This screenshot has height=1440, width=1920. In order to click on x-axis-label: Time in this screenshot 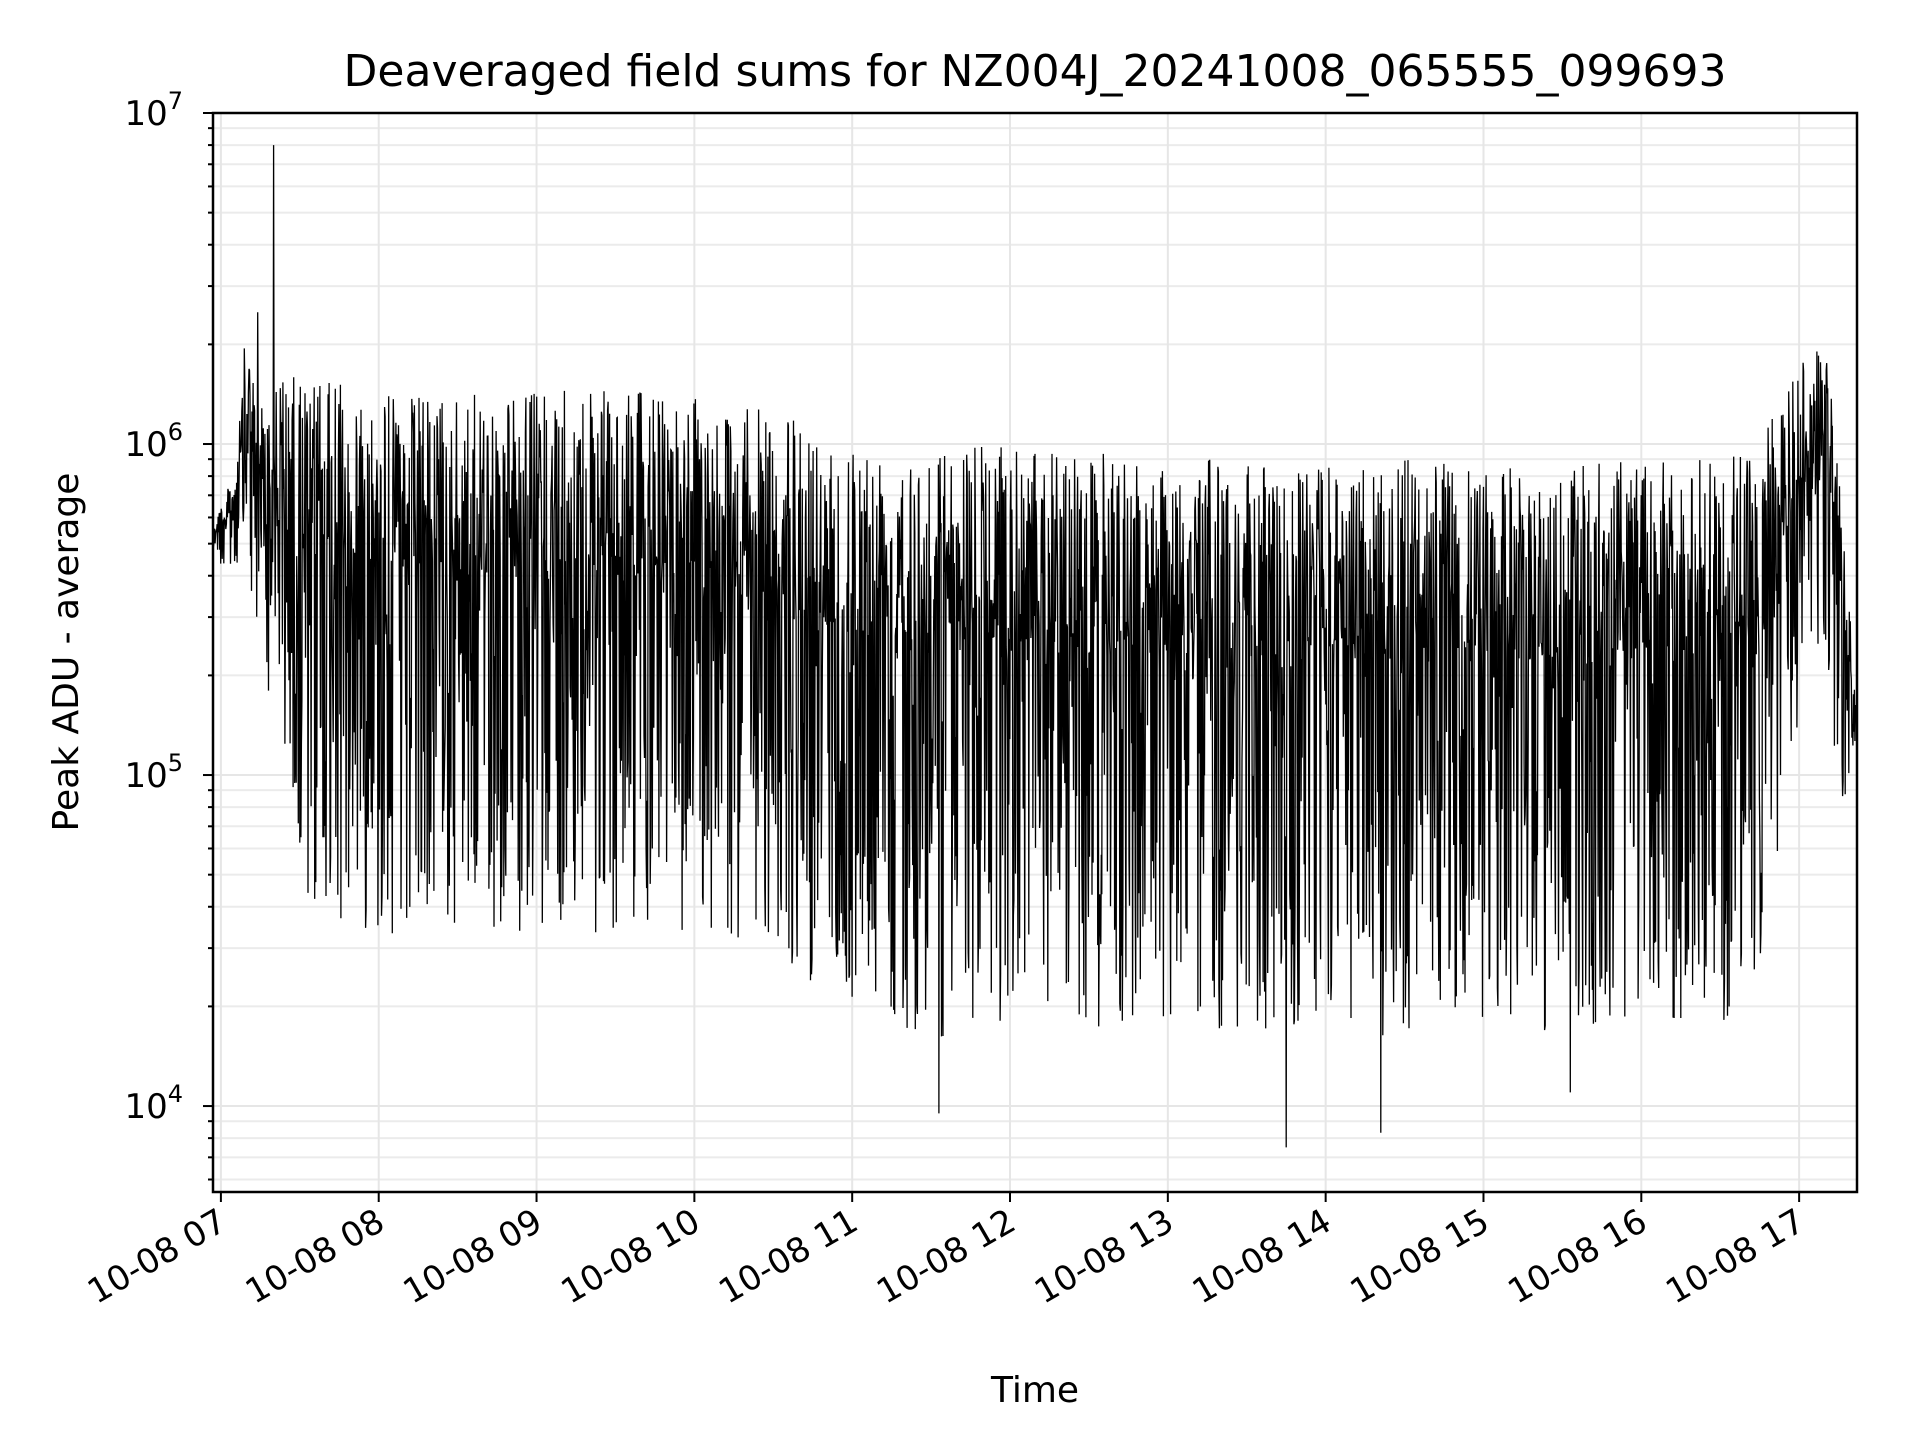, I will do `click(1034, 1390)`.